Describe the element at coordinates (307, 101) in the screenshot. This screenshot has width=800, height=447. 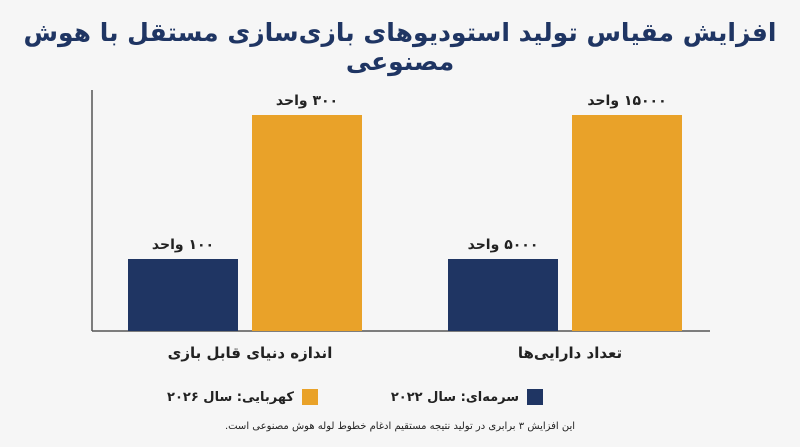
I see `data-label-2026-cat-1: ۳۰۰ واحد` at that location.